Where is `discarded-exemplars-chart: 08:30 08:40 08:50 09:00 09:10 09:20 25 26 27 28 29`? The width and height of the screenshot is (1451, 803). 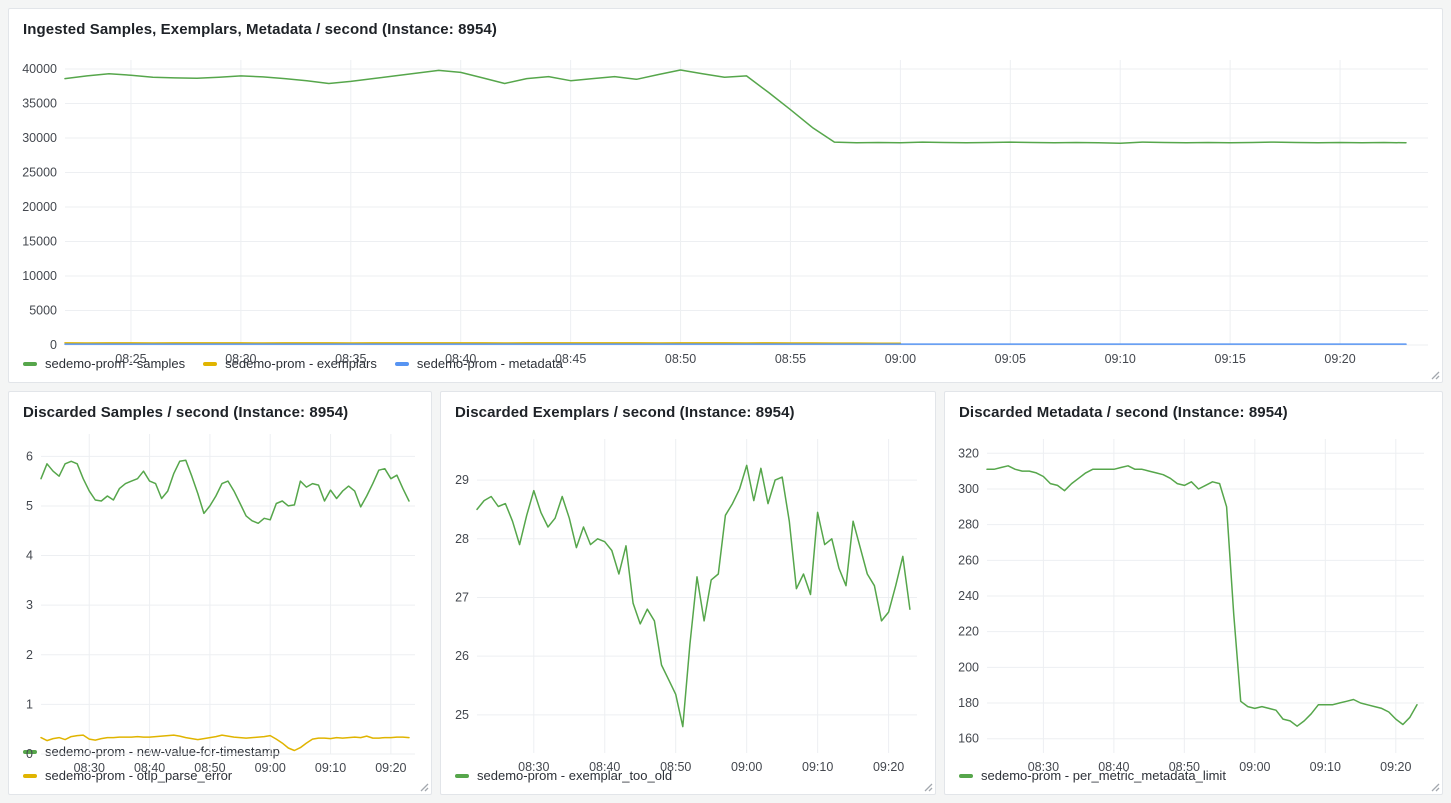
discarded-exemplars-chart: 08:30 08:40 08:50 09:00 09:10 09:20 25 26 27 28 29 is located at coordinates (688, 599).